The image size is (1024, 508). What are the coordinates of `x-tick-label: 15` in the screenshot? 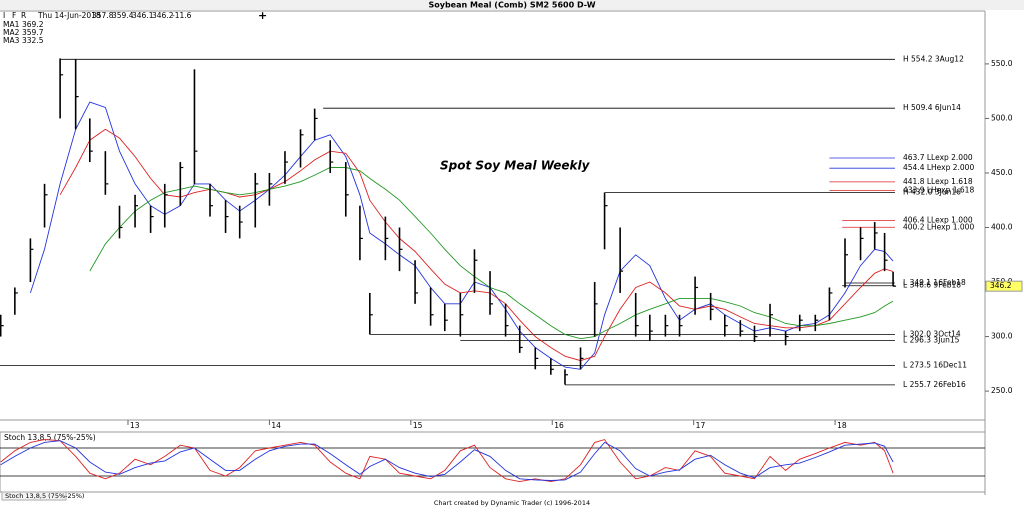 It's located at (418, 425).